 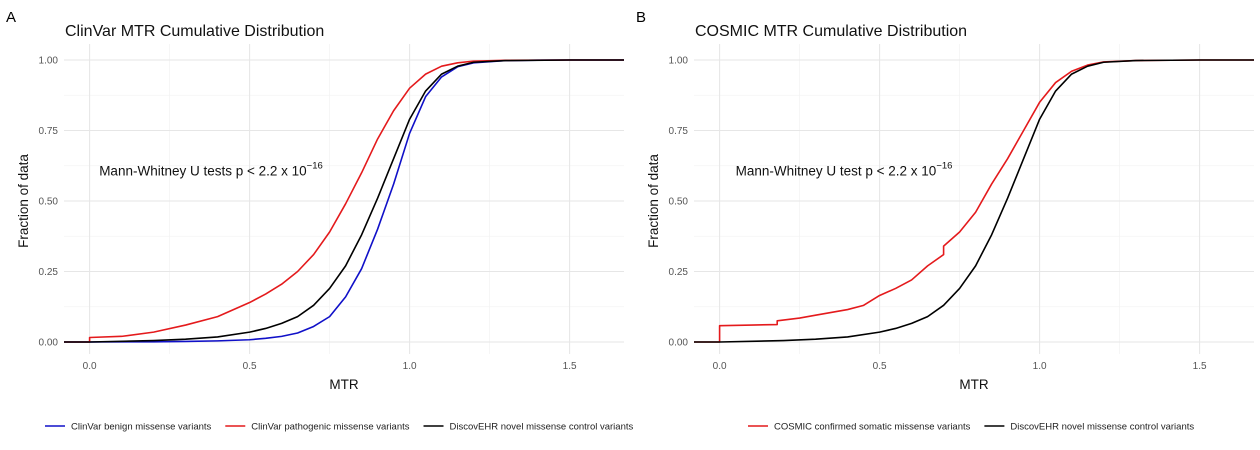 I want to click on chart-title: ClinVar MTR Cumulative Distribution, so click(x=194, y=31).